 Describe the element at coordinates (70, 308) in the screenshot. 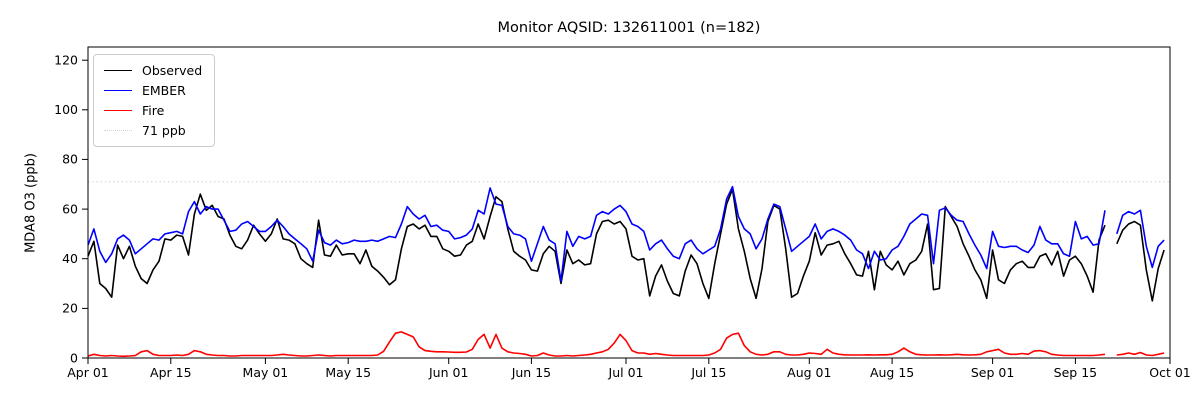

I see `y-tick-label: 20` at that location.